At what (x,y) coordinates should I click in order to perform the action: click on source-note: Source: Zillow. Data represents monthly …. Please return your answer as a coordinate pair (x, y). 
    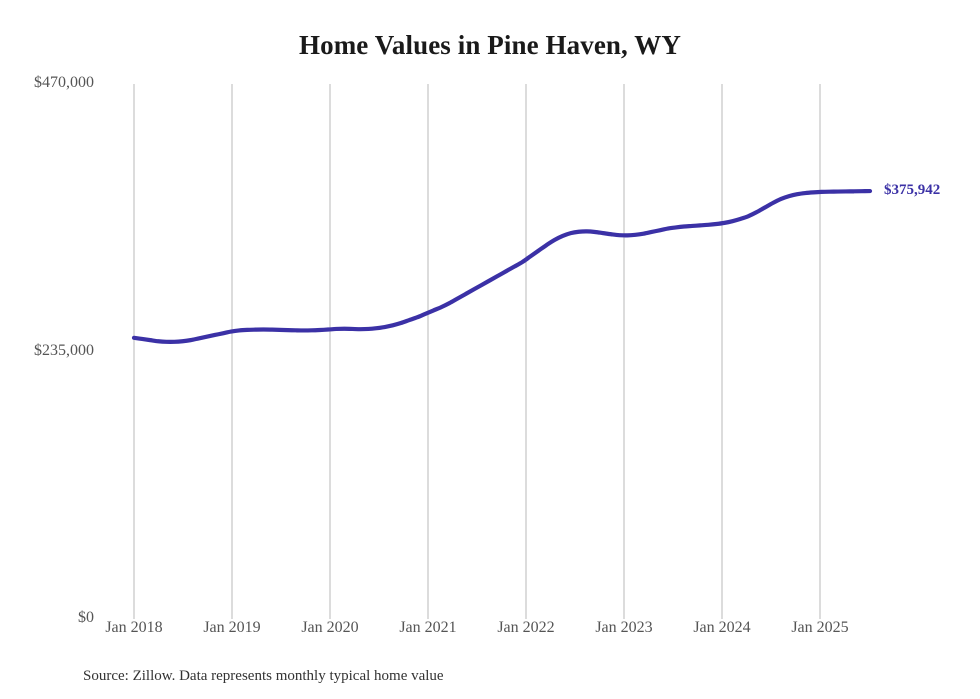
    Looking at the image, I should click on (263, 676).